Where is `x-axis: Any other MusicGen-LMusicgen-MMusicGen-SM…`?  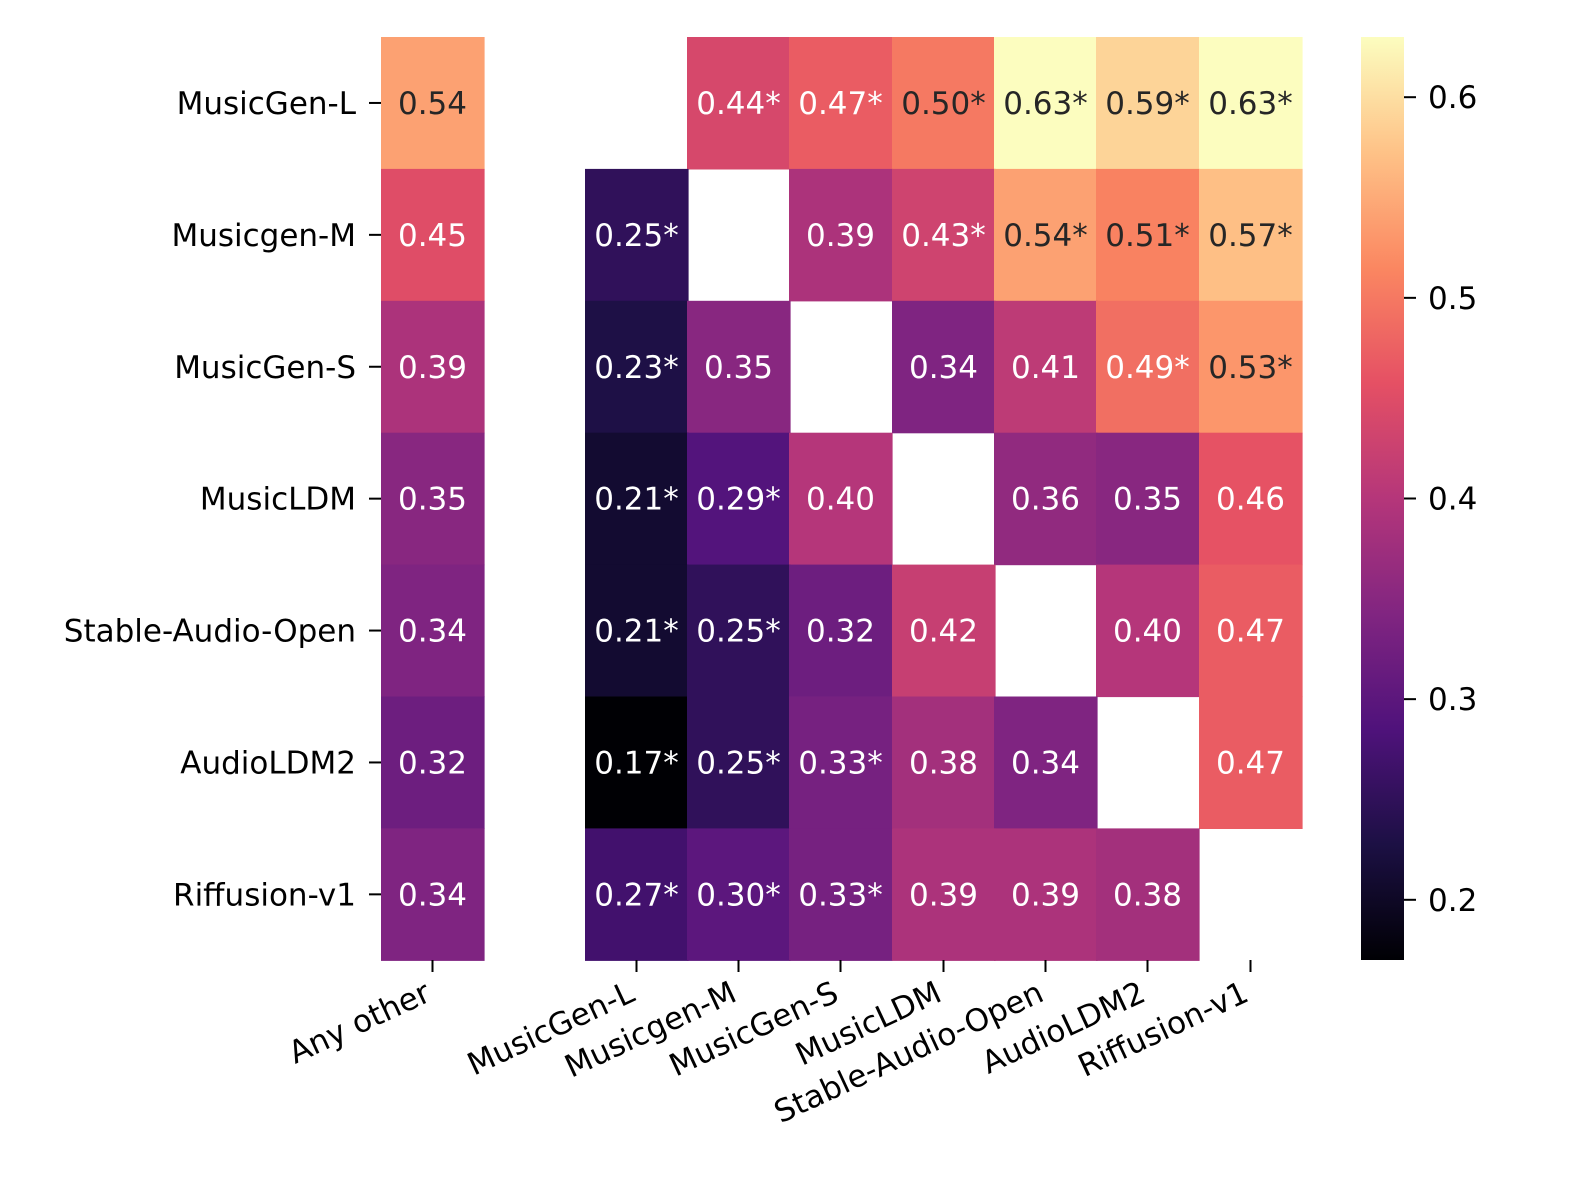
x-axis: Any other MusicGen-LMusicgen-MMusicGen-SM… is located at coordinates (768, 1045).